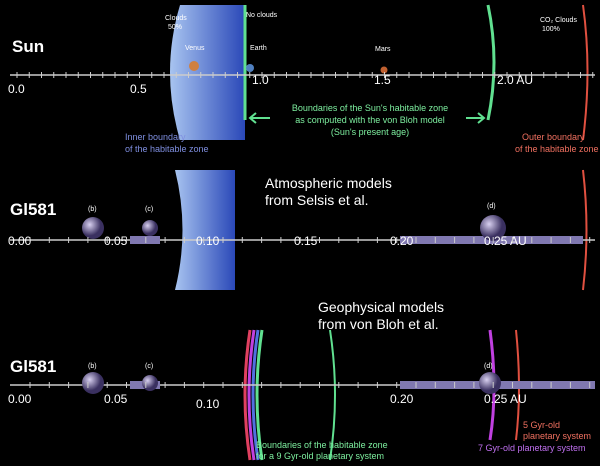 The width and height of the screenshot is (600, 466). Describe the element at coordinates (176, 18) in the screenshot. I see `clouds-label: Clouds` at that location.